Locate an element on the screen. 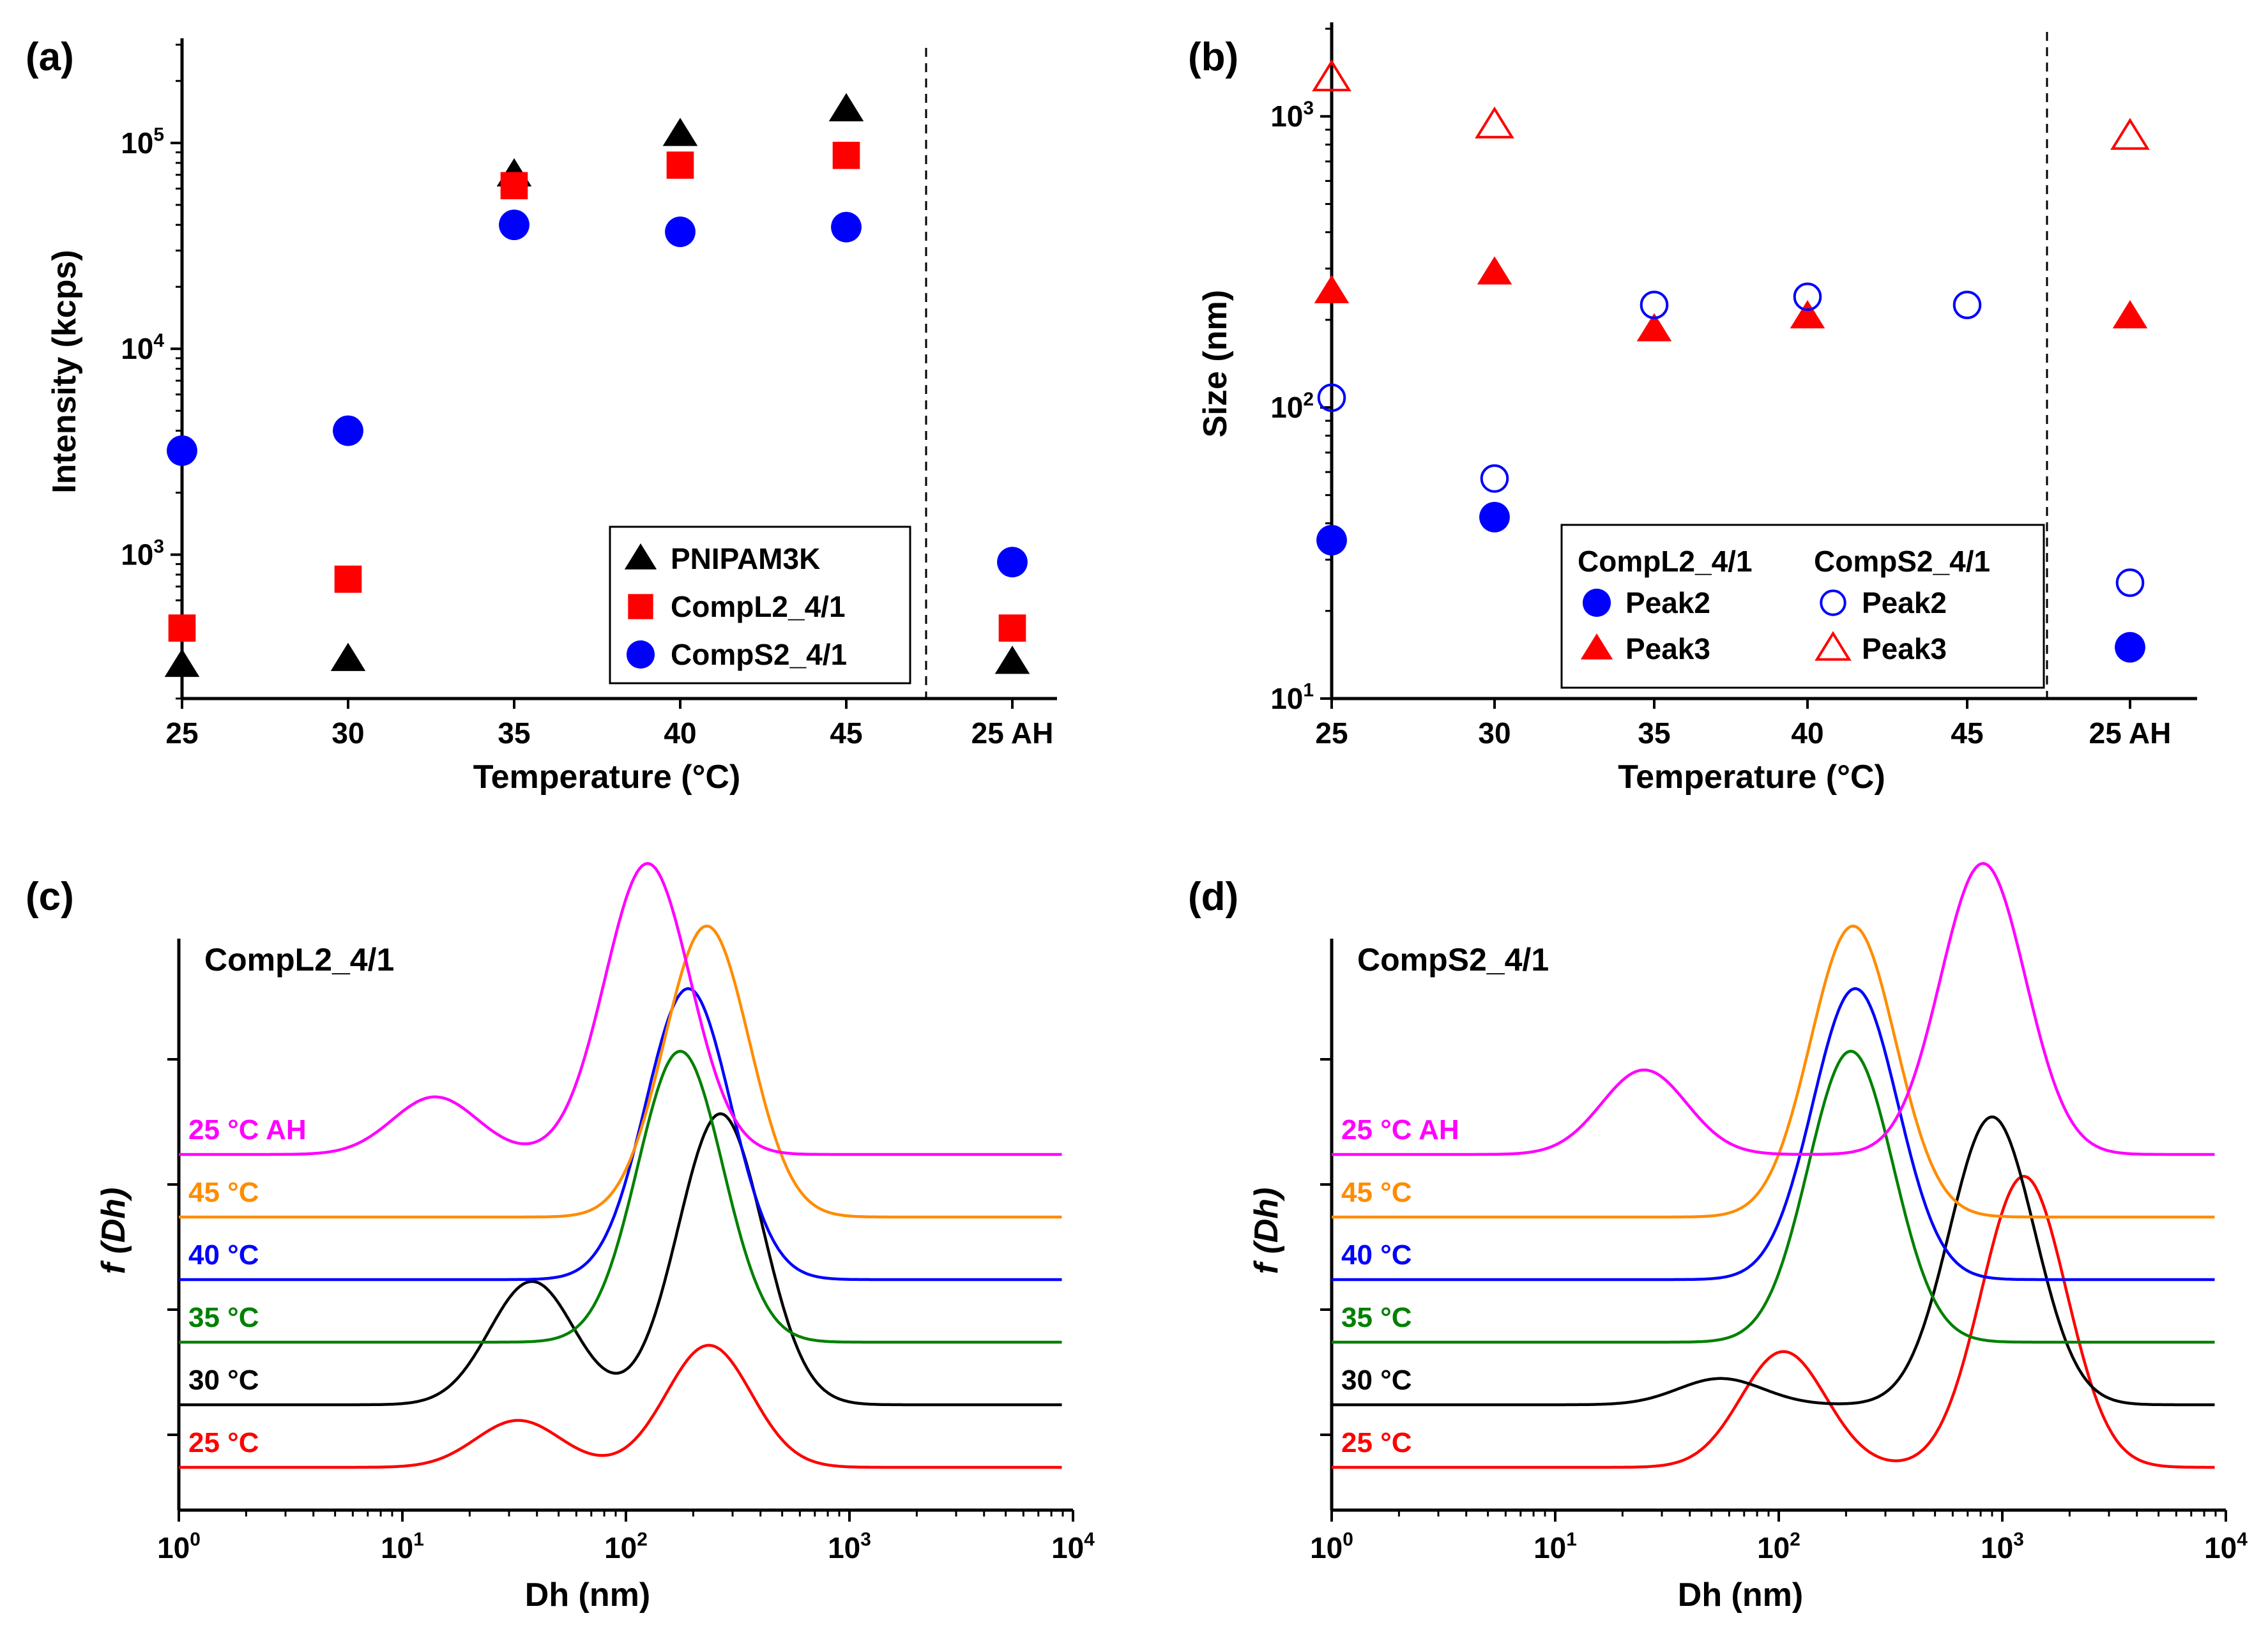  panel-a-legend-label: CompL2_4/1 is located at coordinates (759, 606).